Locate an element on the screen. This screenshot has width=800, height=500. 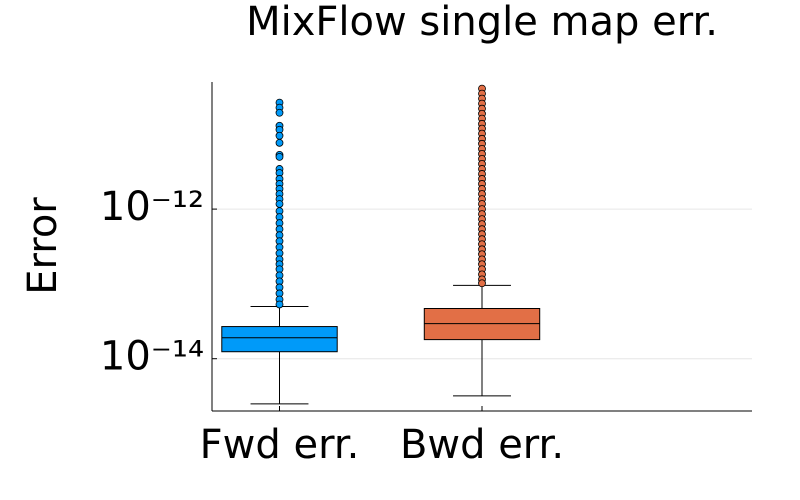
chart-title: MixFlow single map err. is located at coordinates (482, 22).